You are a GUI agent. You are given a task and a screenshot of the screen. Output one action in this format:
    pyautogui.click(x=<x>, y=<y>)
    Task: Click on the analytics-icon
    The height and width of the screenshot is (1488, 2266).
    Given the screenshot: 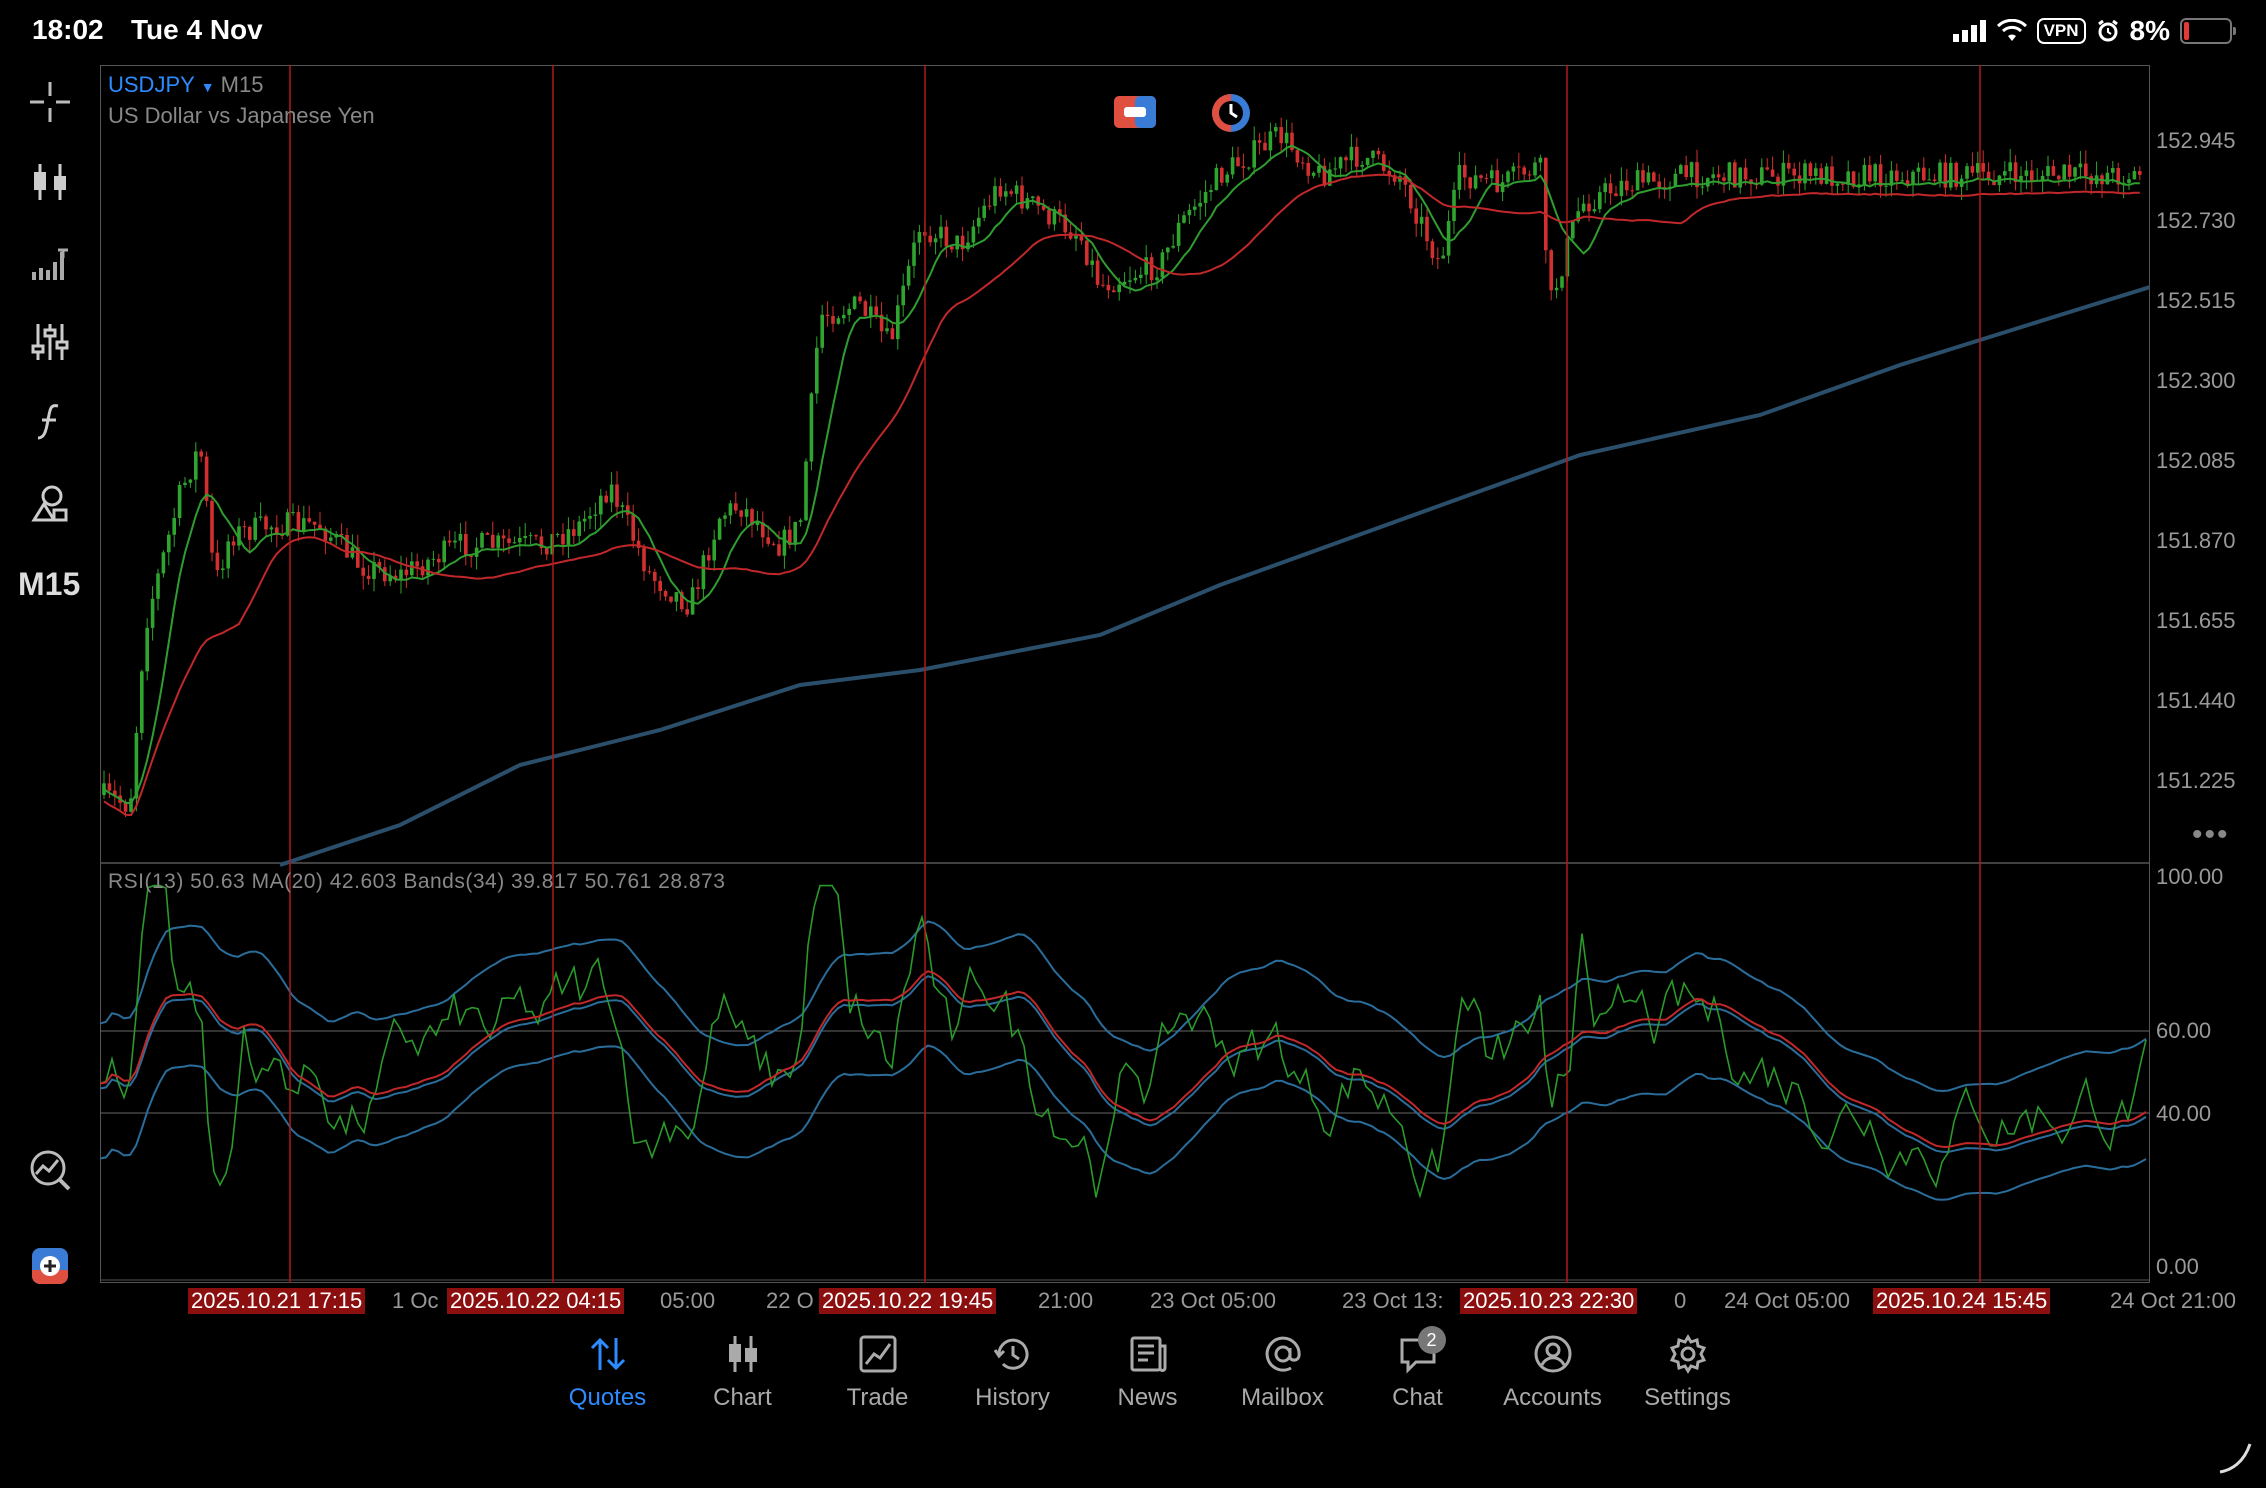 What is the action you would take?
    pyautogui.click(x=50, y=1170)
    